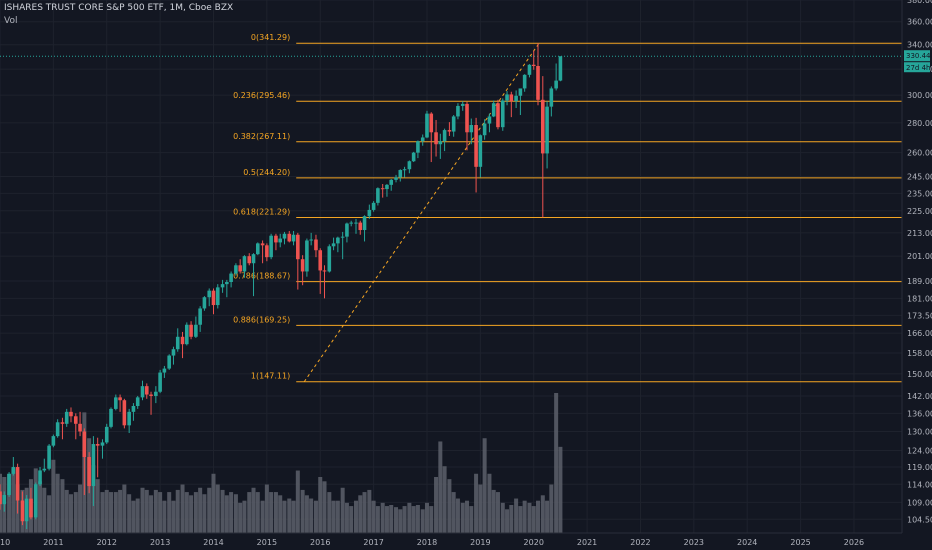 Image resolution: width=932 pixels, height=550 pixels. Describe the element at coordinates (918, 56) in the screenshot. I see `last-price-value: 330.44` at that location.